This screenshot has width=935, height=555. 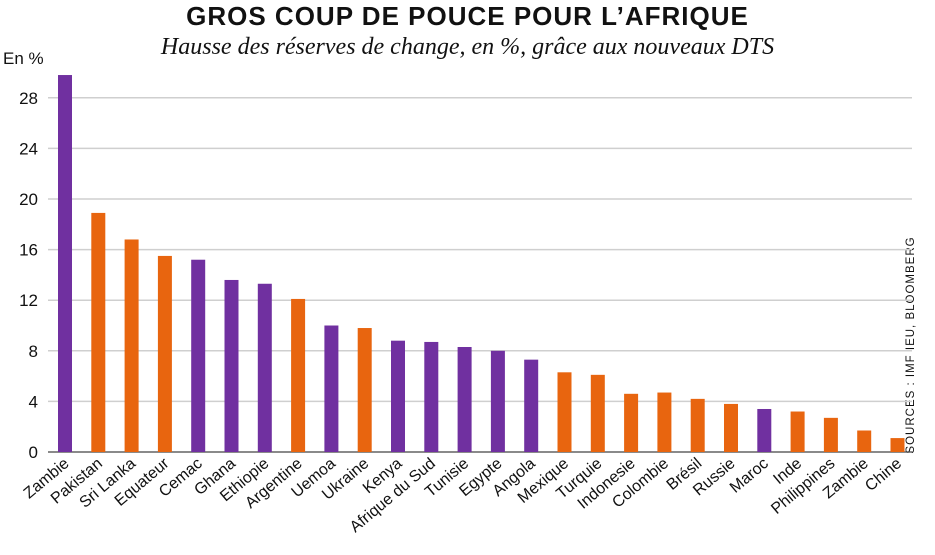 What do you see at coordinates (28, 300) in the screenshot?
I see `y-tick-label: 12` at bounding box center [28, 300].